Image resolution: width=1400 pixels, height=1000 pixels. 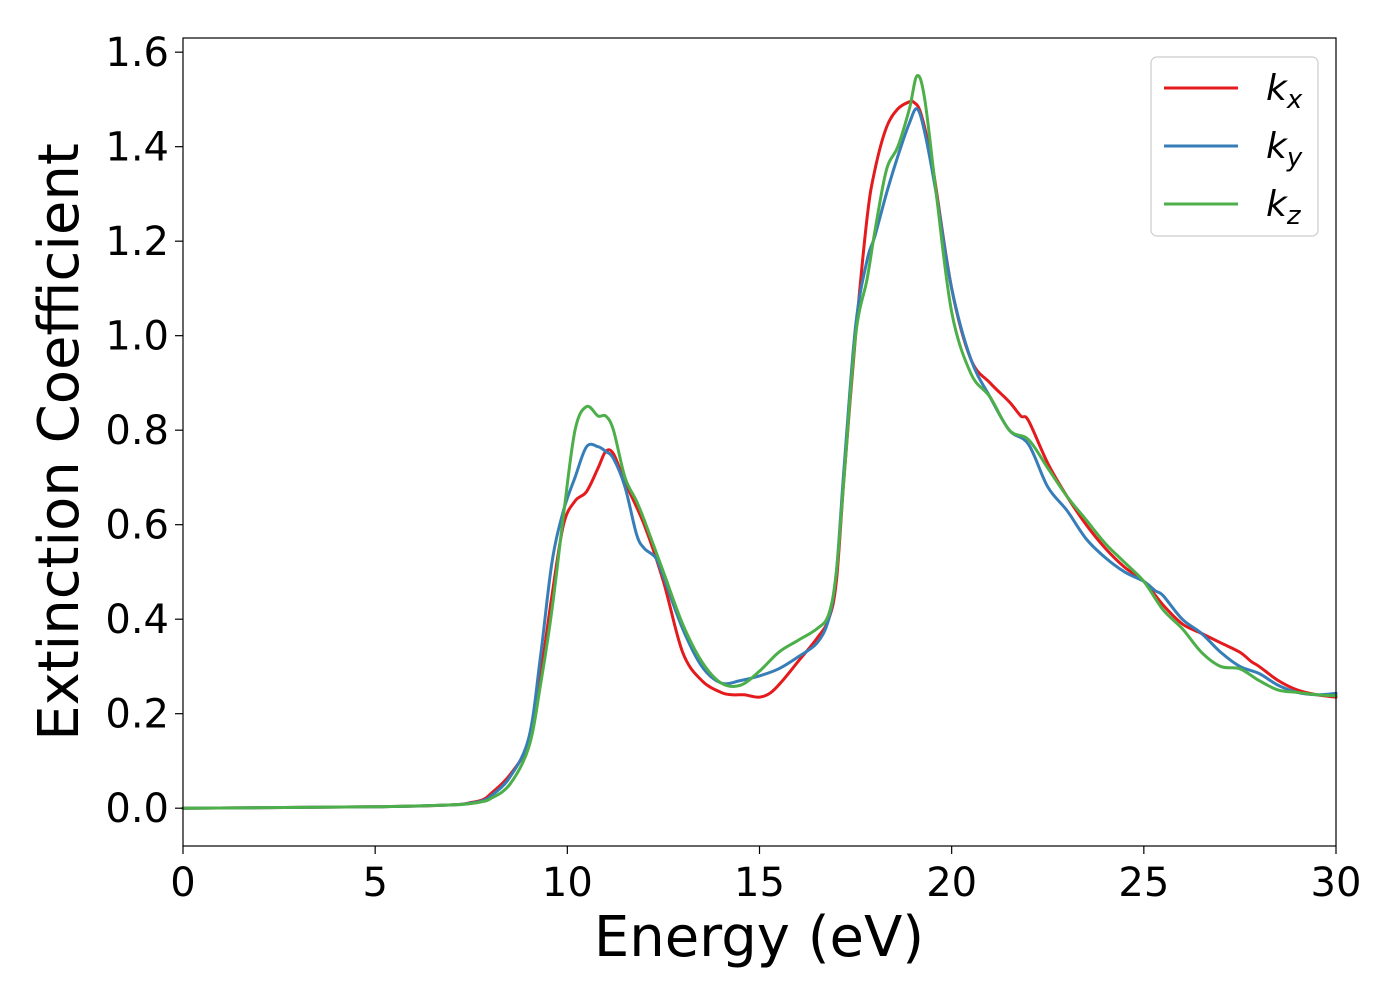 I want to click on y-axis-ticks: 0.0 0.2 0.4 0.6 0.8 1.0 1.2 1.4 1.6, so click(x=144, y=431).